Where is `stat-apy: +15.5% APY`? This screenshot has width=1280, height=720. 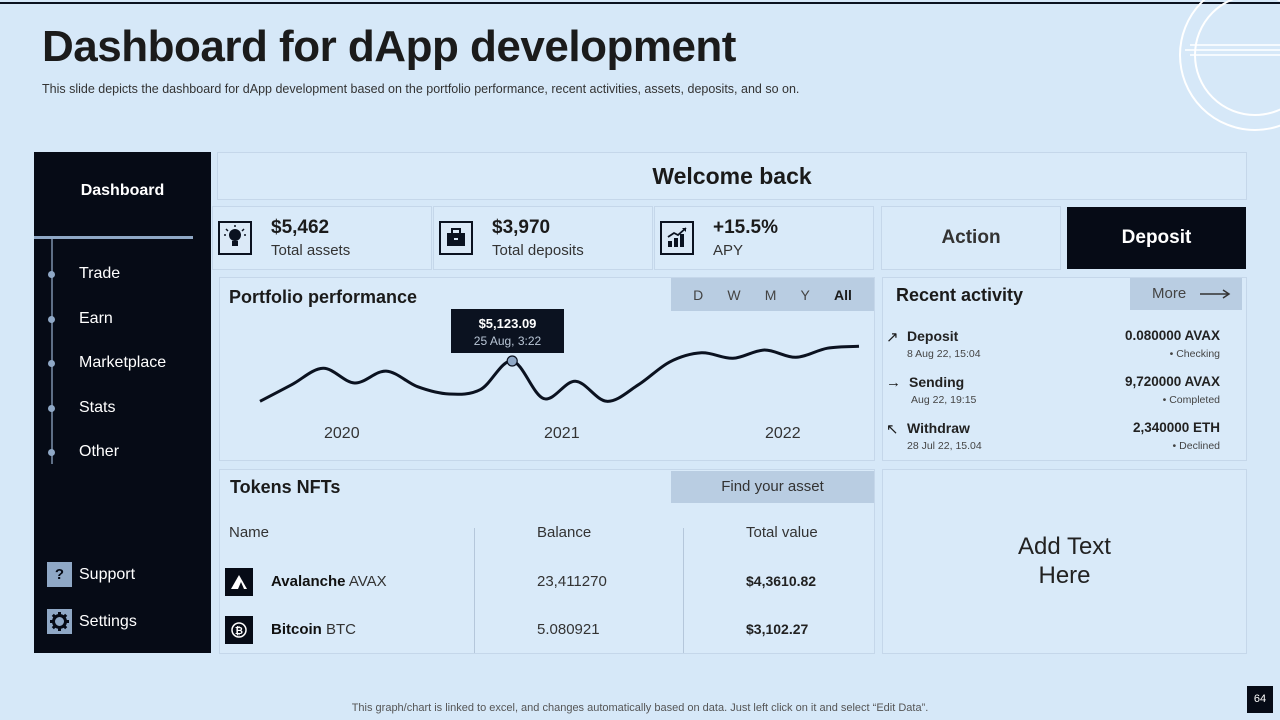 stat-apy: +15.5% APY is located at coordinates (764, 238).